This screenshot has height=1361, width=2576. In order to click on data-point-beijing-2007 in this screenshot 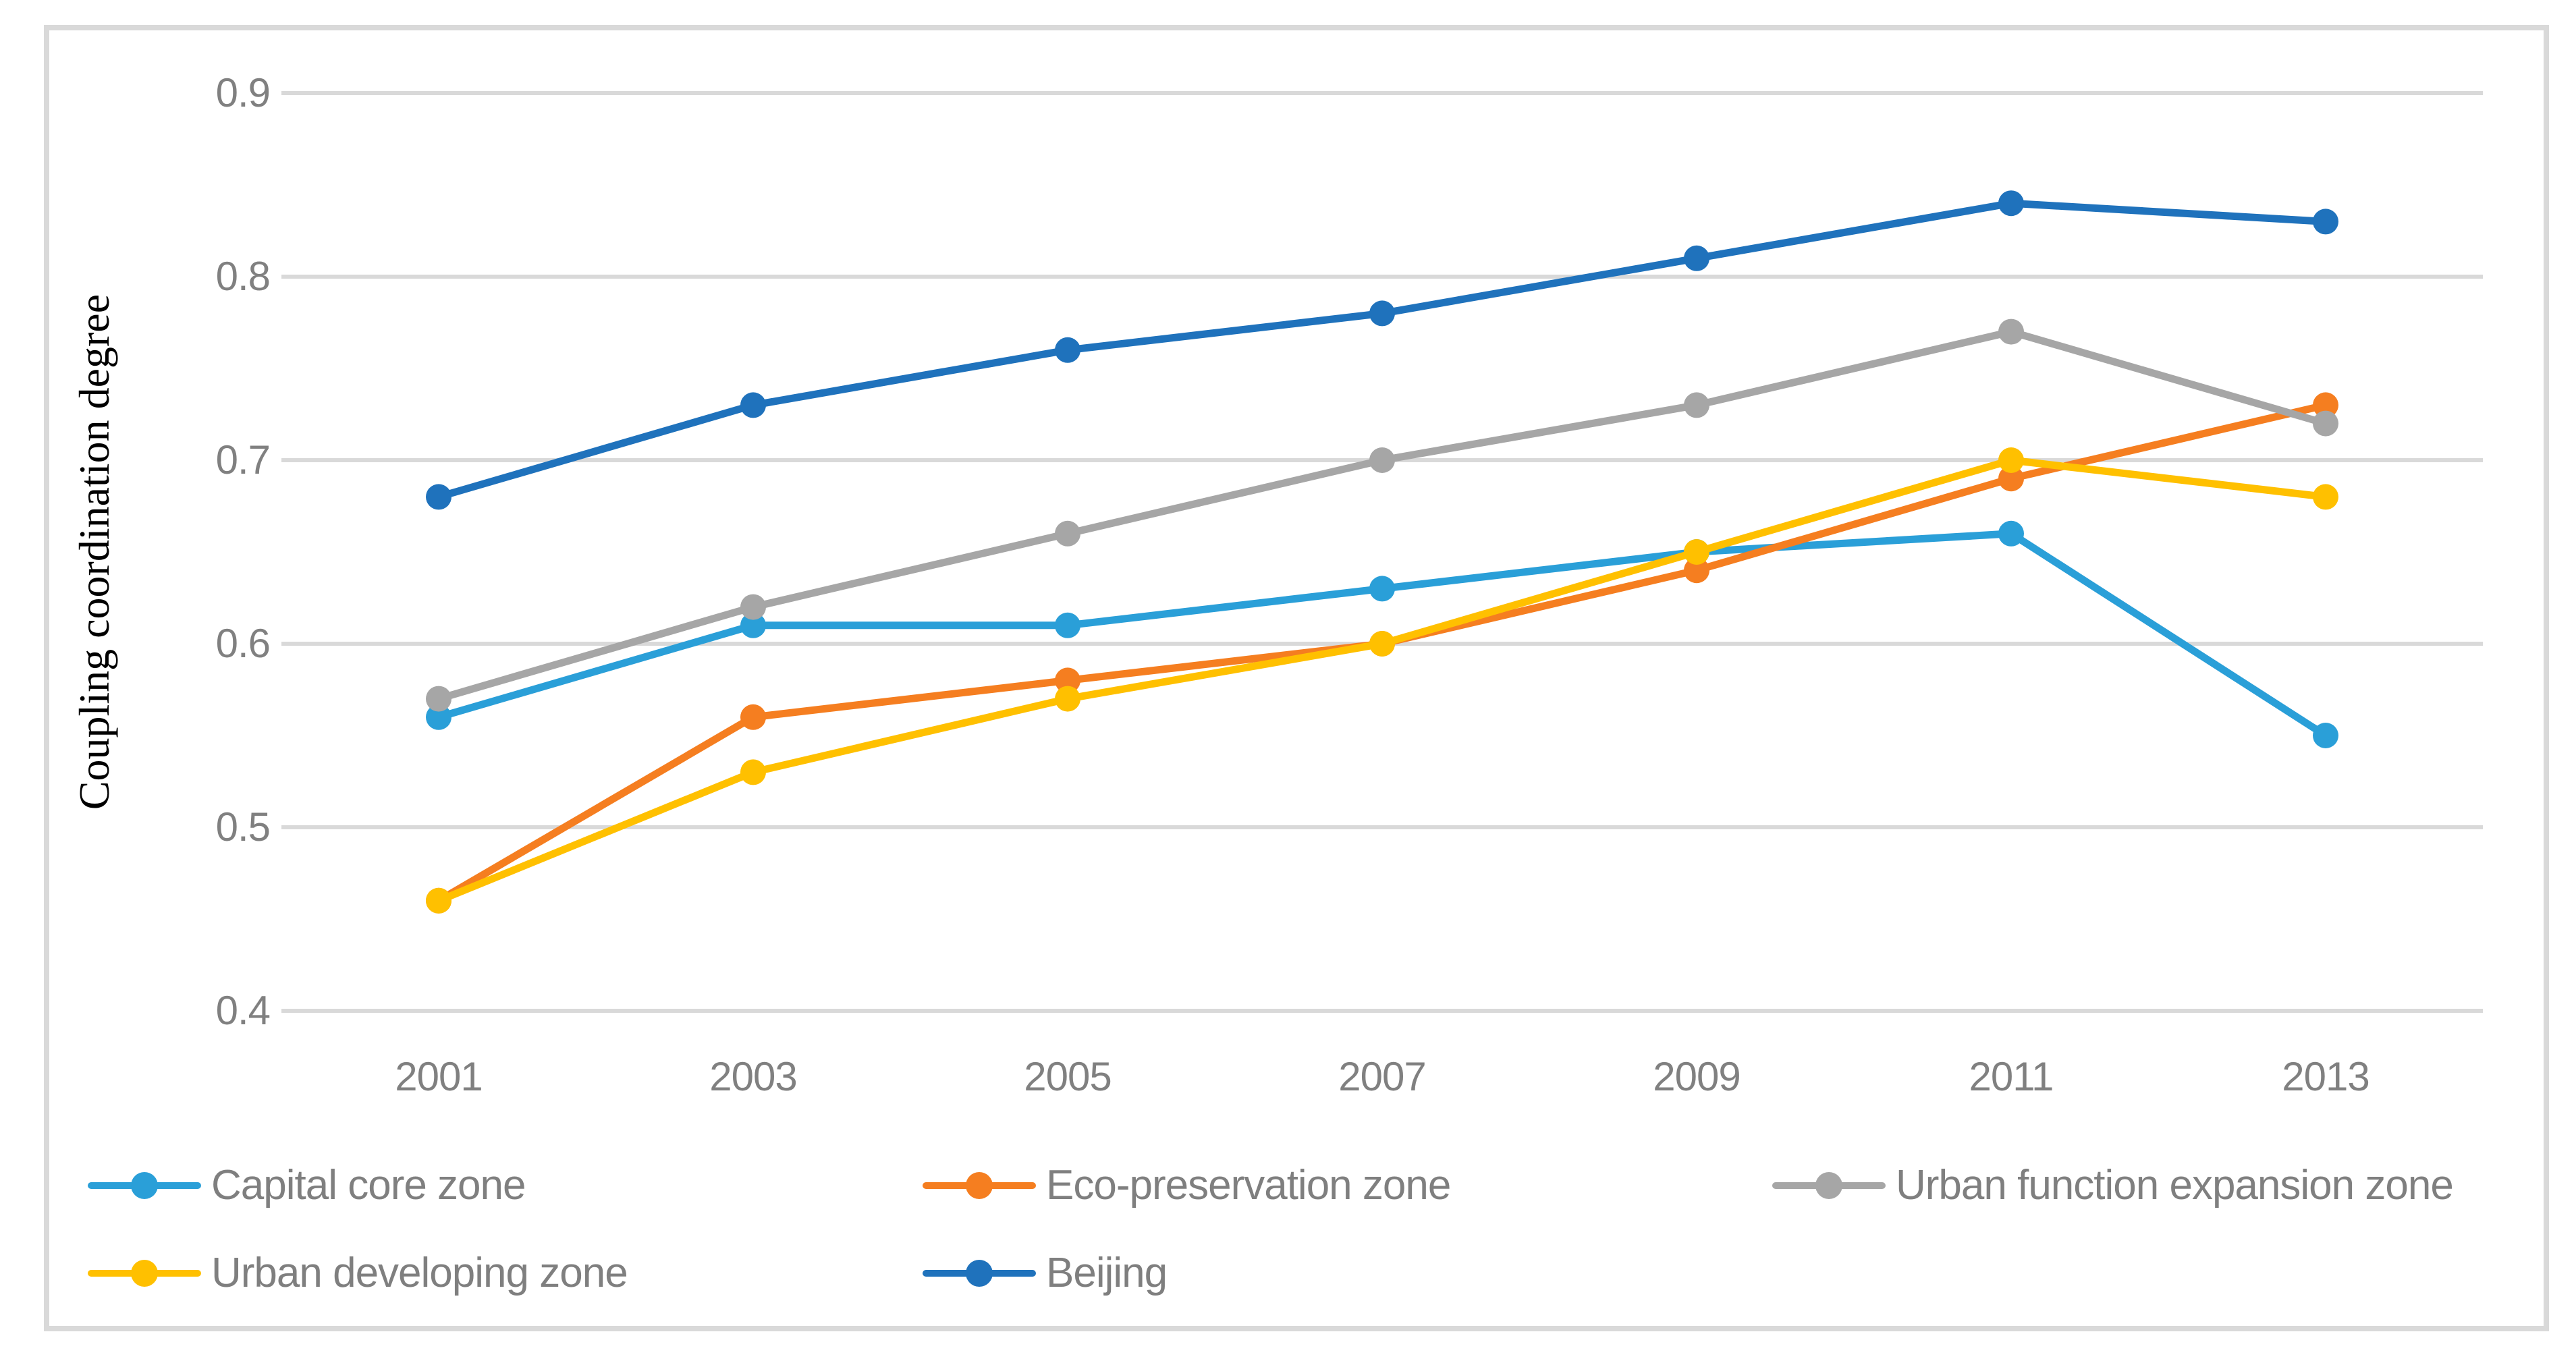, I will do `click(1382, 313)`.